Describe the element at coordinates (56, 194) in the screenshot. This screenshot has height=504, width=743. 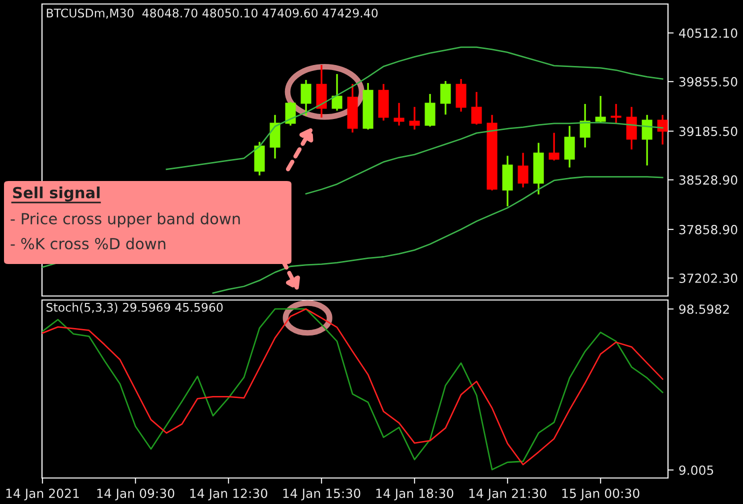
I see `annotation: Sell signal` at that location.